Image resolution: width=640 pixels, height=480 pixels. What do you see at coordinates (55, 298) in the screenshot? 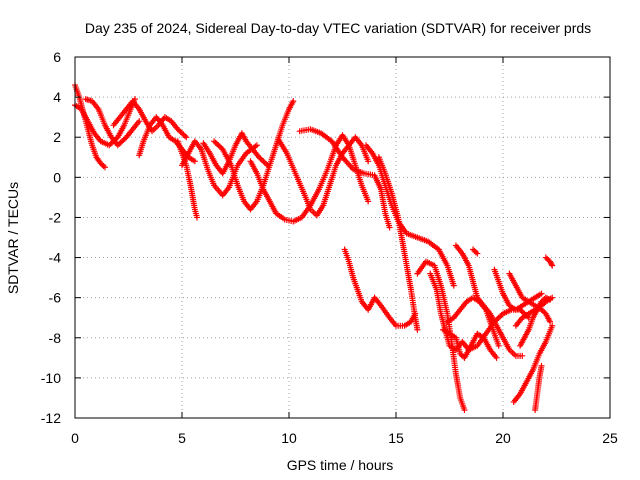
I see `y-tick-label: -6` at bounding box center [55, 298].